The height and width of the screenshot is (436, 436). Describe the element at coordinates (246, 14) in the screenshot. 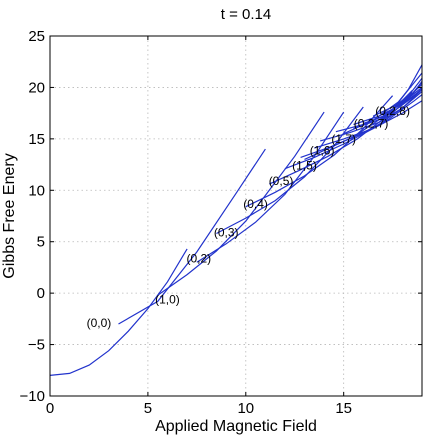

I see `chart-title: t = 0.14` at that location.